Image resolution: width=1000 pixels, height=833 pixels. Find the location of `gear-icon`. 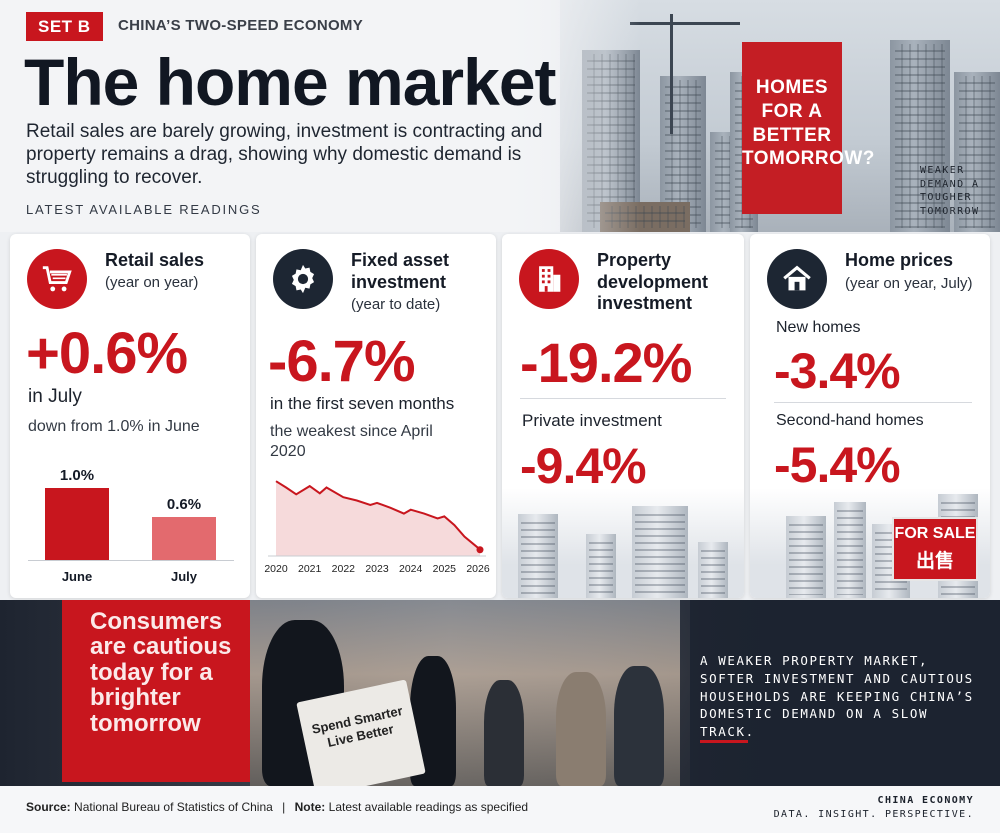

gear-icon is located at coordinates (303, 279).